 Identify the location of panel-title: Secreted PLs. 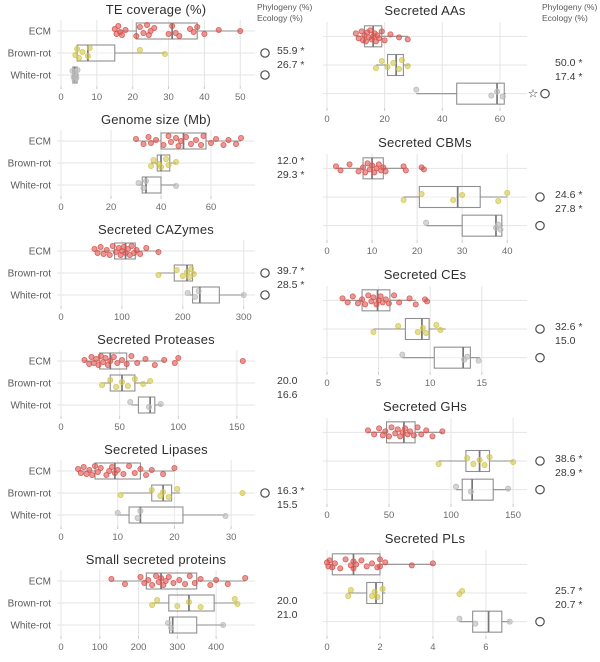
(425, 538).